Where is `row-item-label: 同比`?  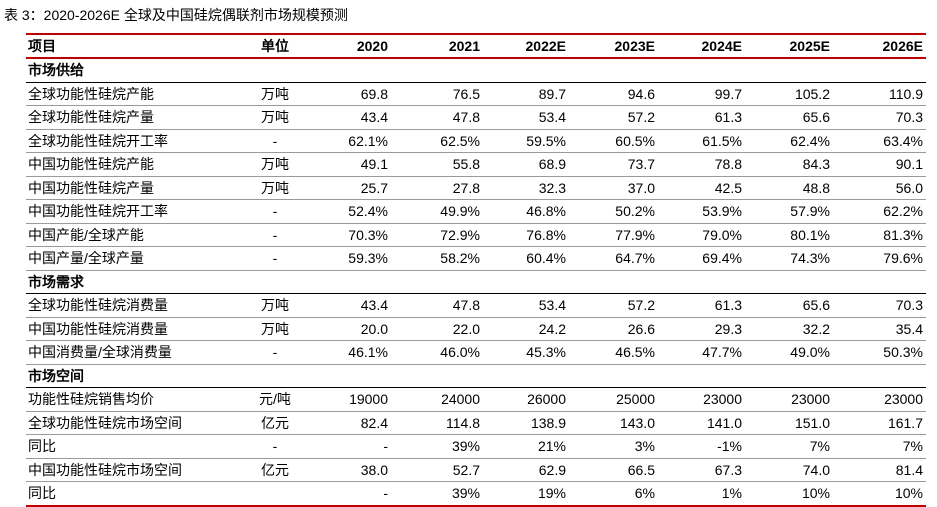
row-item-label: 同比 is located at coordinates (132, 446).